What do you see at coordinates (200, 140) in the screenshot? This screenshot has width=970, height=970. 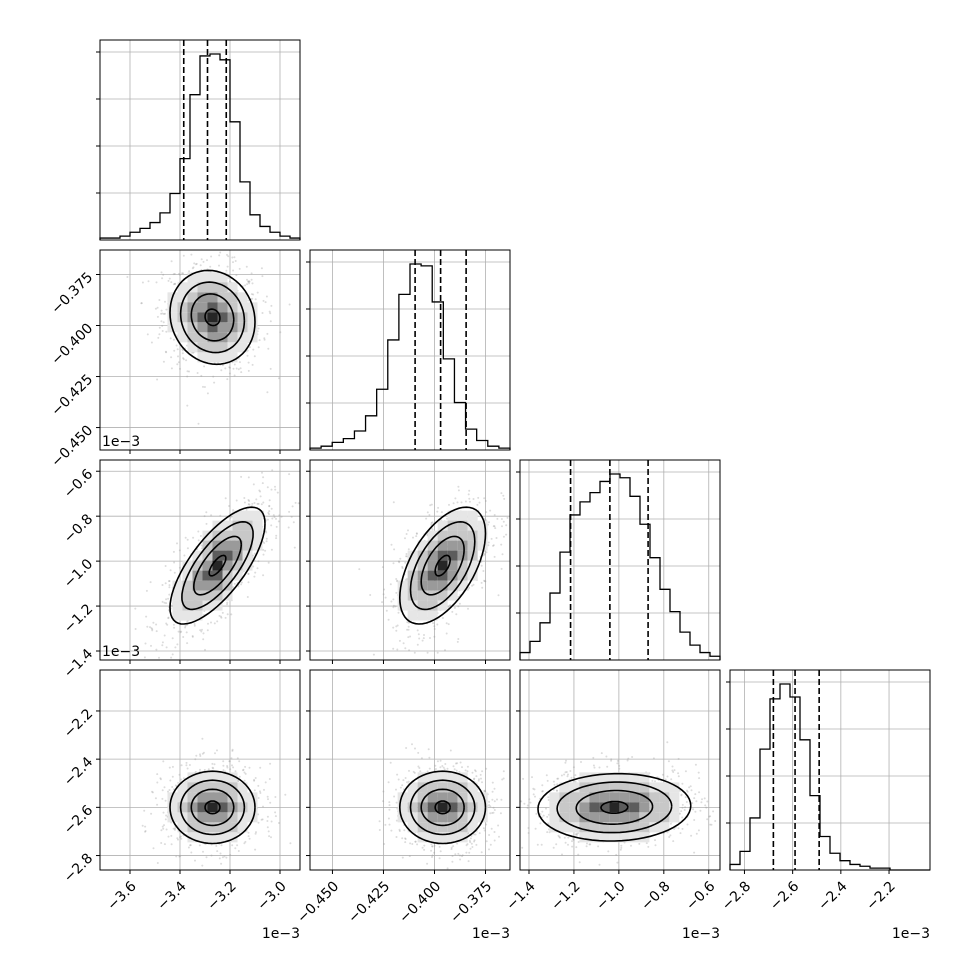 I see `panel-frame` at bounding box center [200, 140].